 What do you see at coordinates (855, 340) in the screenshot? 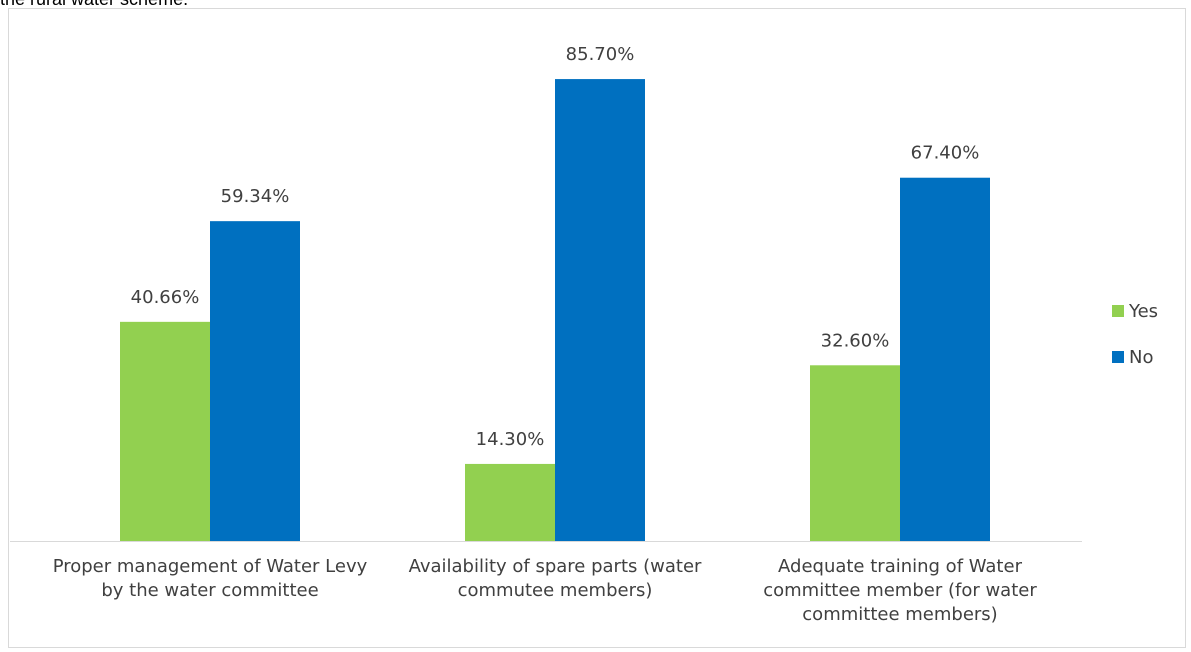
I see `data-label-yes-3: 32.60%` at bounding box center [855, 340].